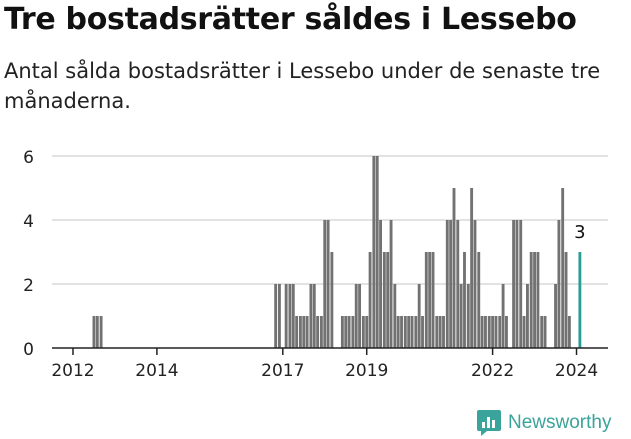  Describe the element at coordinates (290, 19) in the screenshot. I see `chart-title: Tre bostadsrätter såldes i Lessebo` at that location.